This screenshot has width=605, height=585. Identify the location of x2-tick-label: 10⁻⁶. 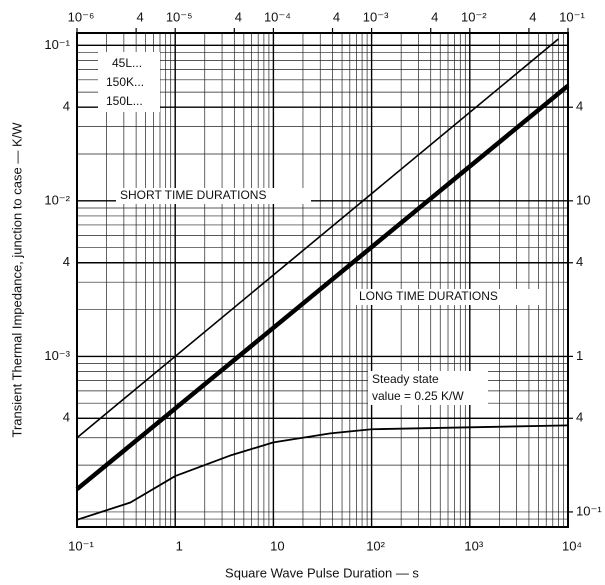
(81, 16).